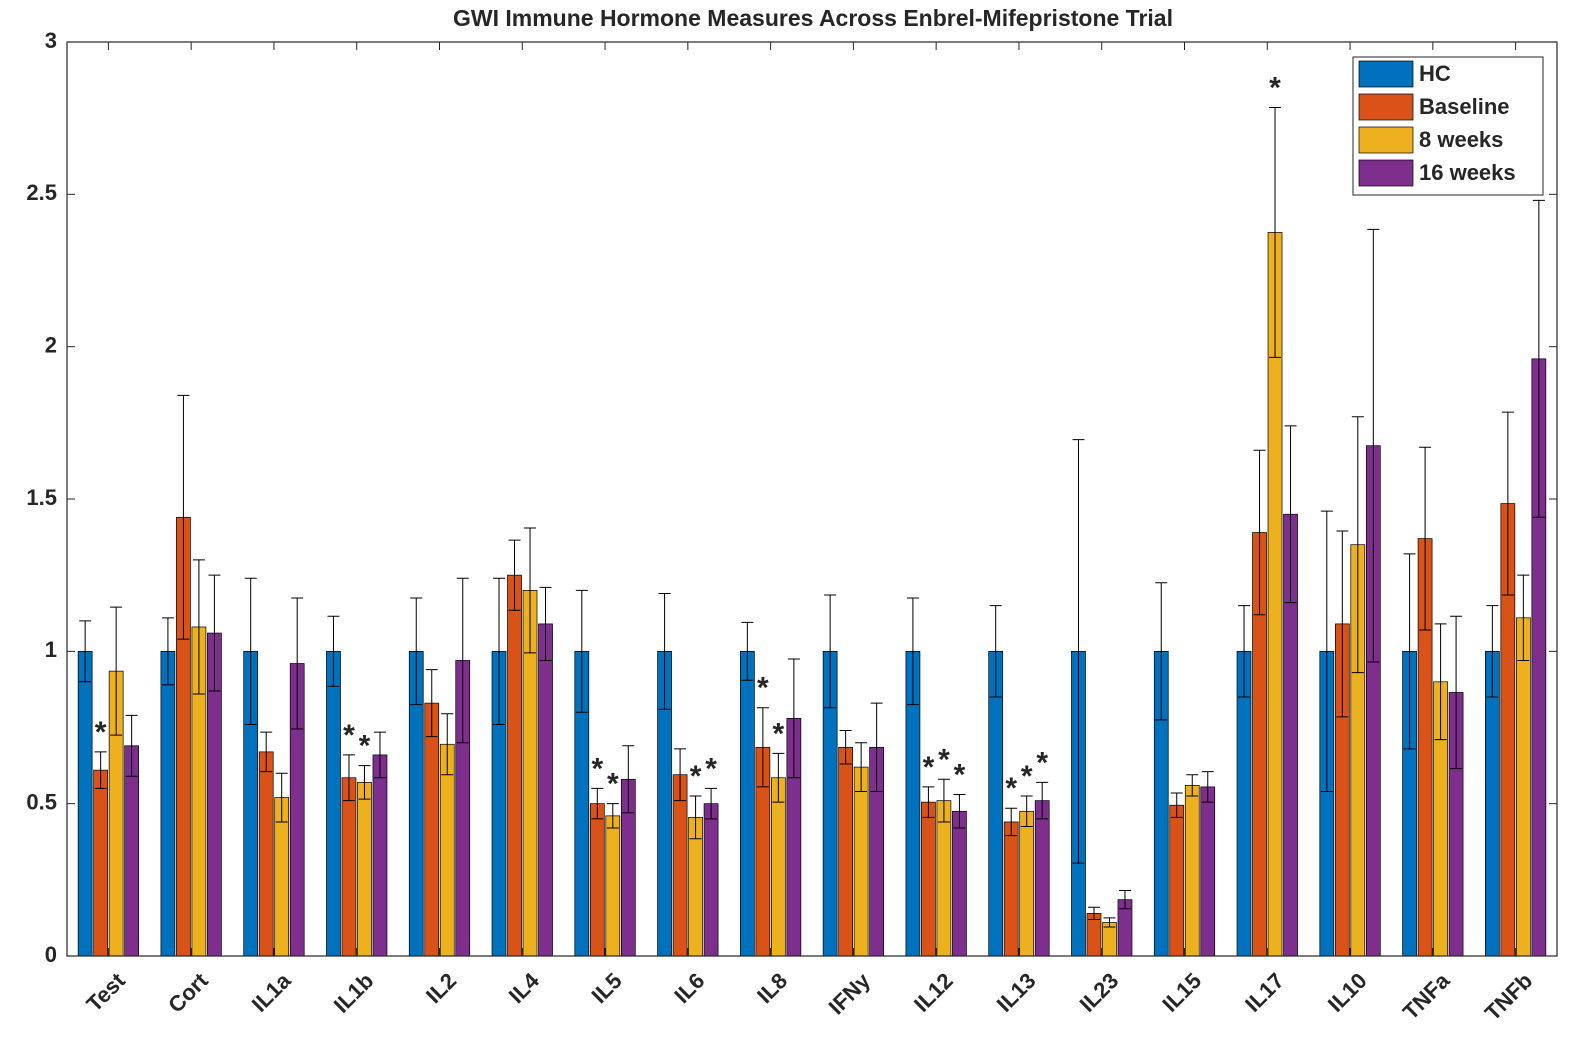  What do you see at coordinates (51, 344) in the screenshot?
I see `y-tick-label: 2` at bounding box center [51, 344].